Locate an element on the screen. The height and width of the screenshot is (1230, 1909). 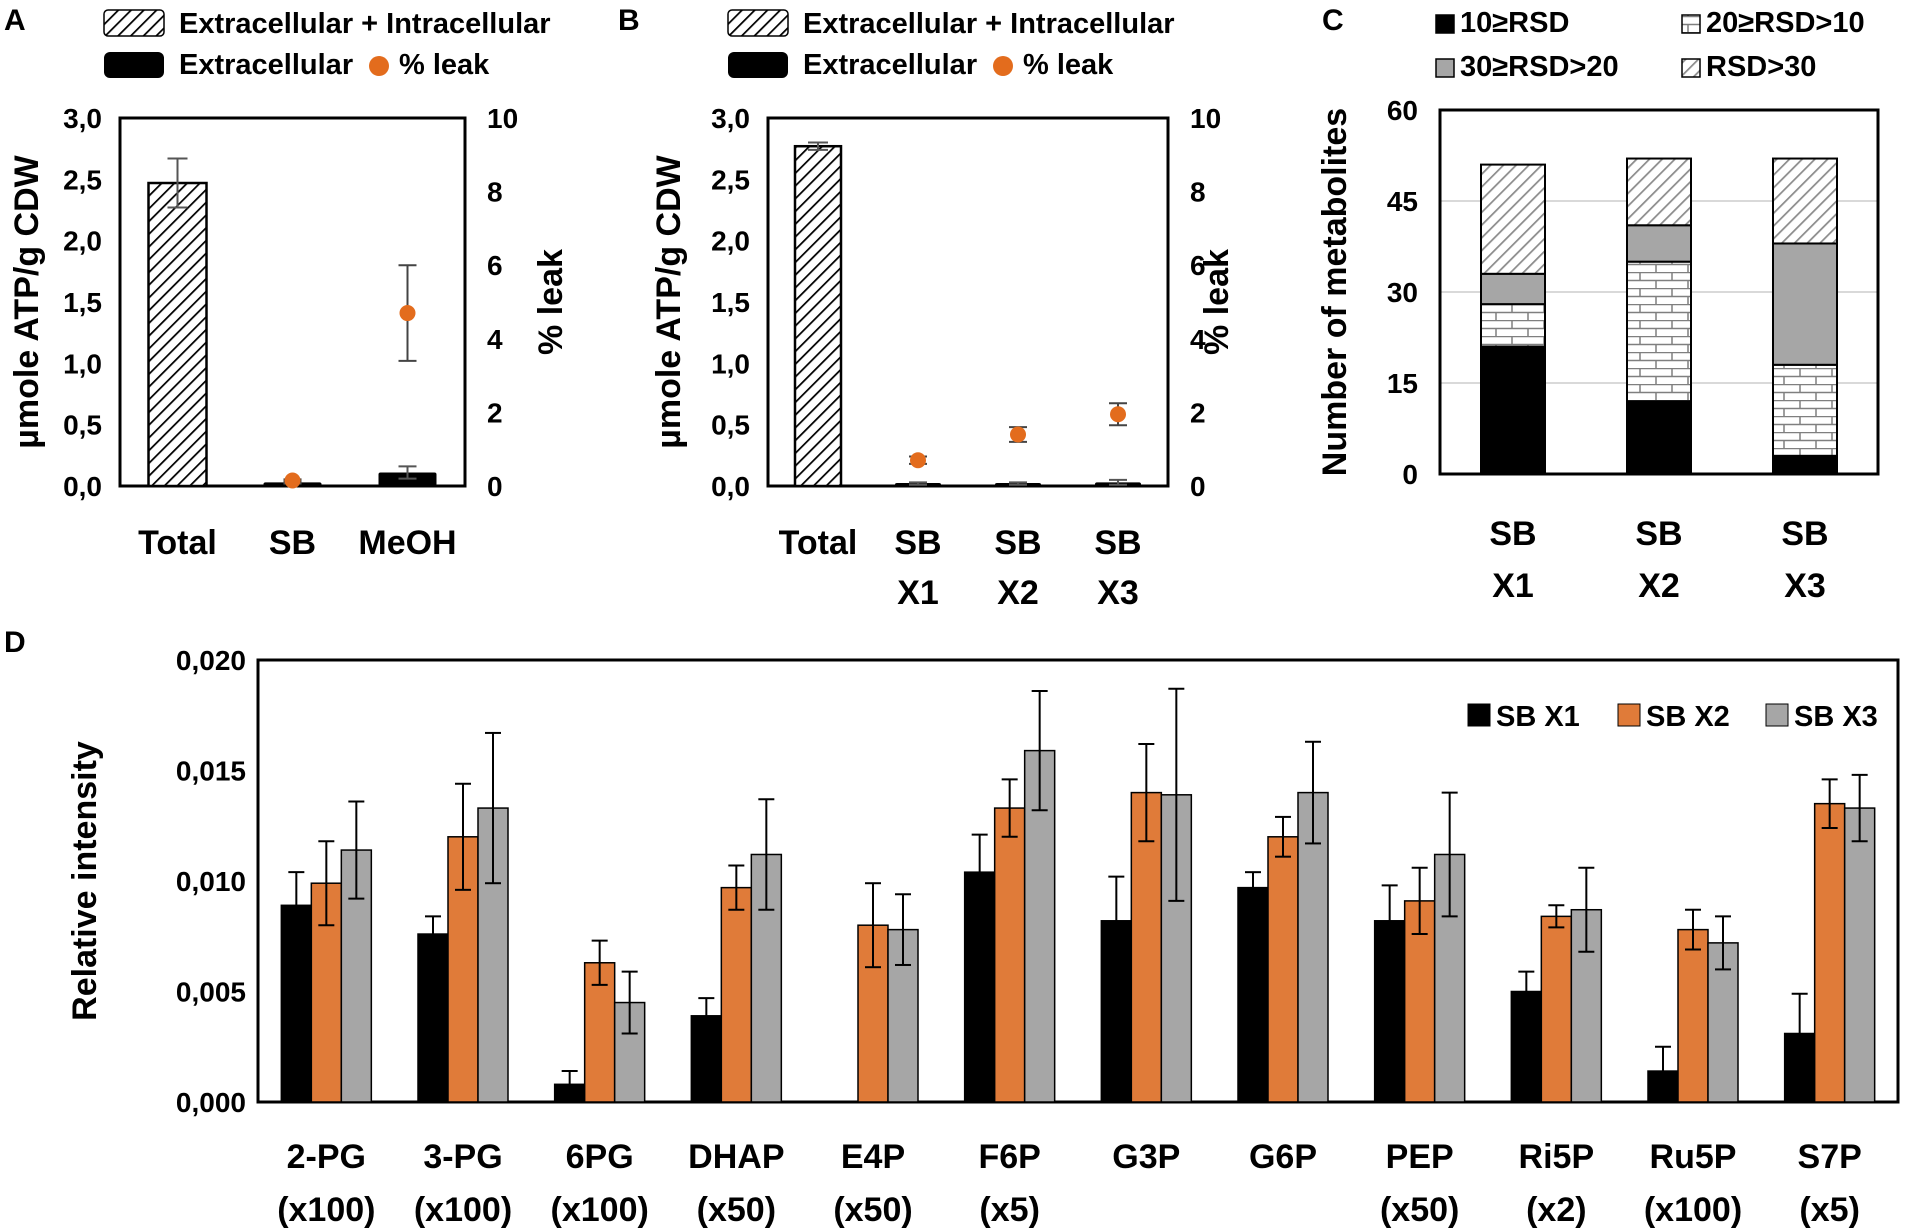
panel-c-x-tick-label-line-1: X3 is located at coordinates (1805, 586).